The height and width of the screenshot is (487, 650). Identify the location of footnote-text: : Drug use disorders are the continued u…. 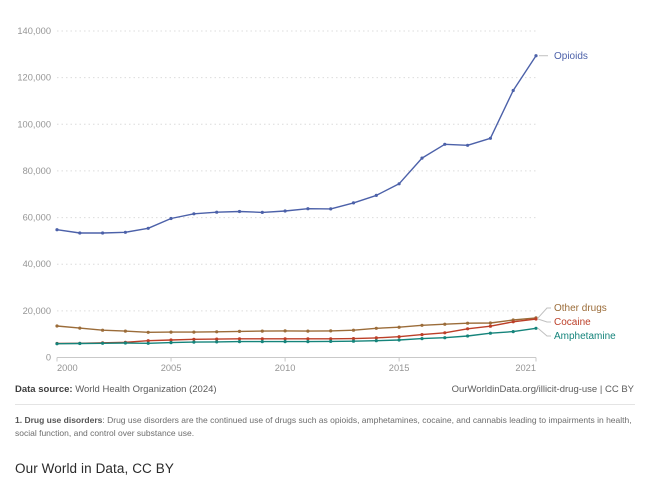
(323, 427).